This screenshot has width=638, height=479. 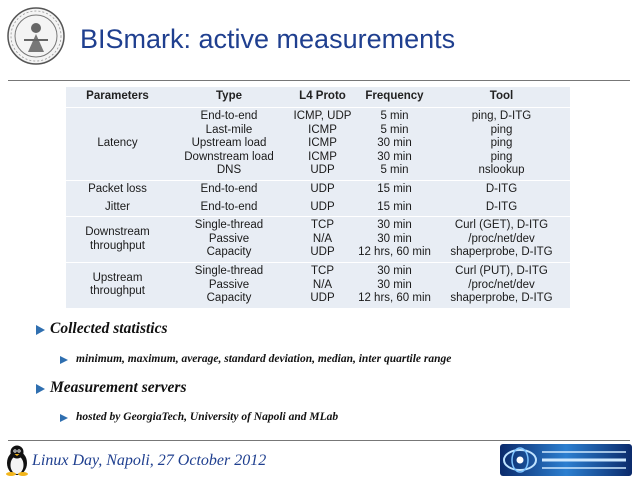 What do you see at coordinates (117, 96) in the screenshot?
I see `header-parameters: Parameters` at bounding box center [117, 96].